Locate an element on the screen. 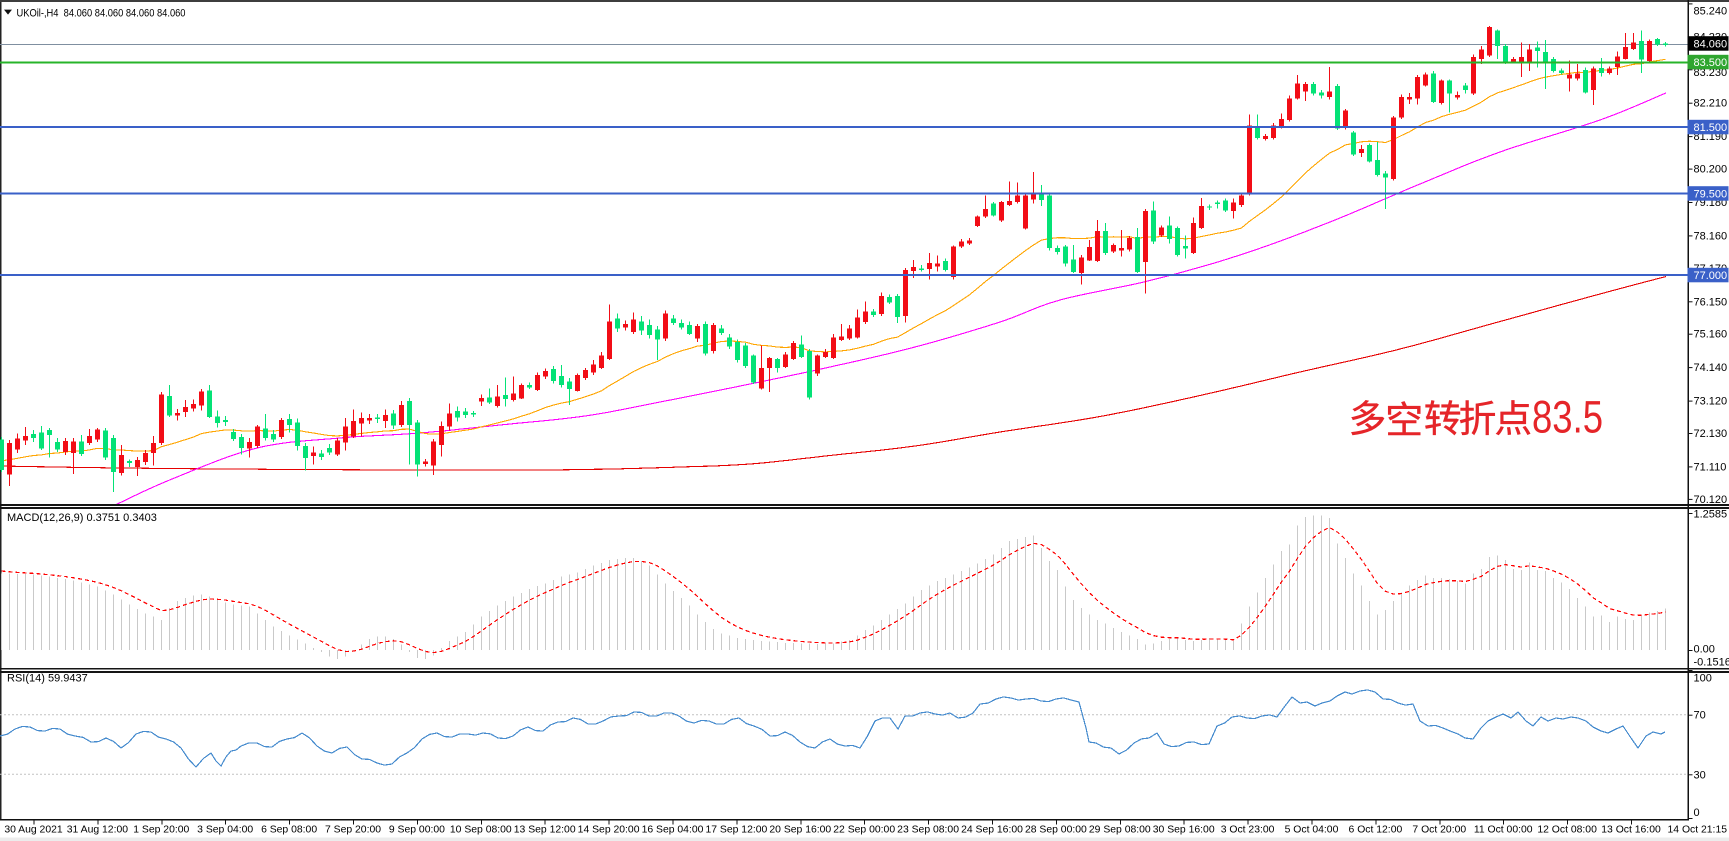 Image resolution: width=1729 pixels, height=841 pixels. svg-text: 13 Oct 16:00 is located at coordinates (1631, 830).